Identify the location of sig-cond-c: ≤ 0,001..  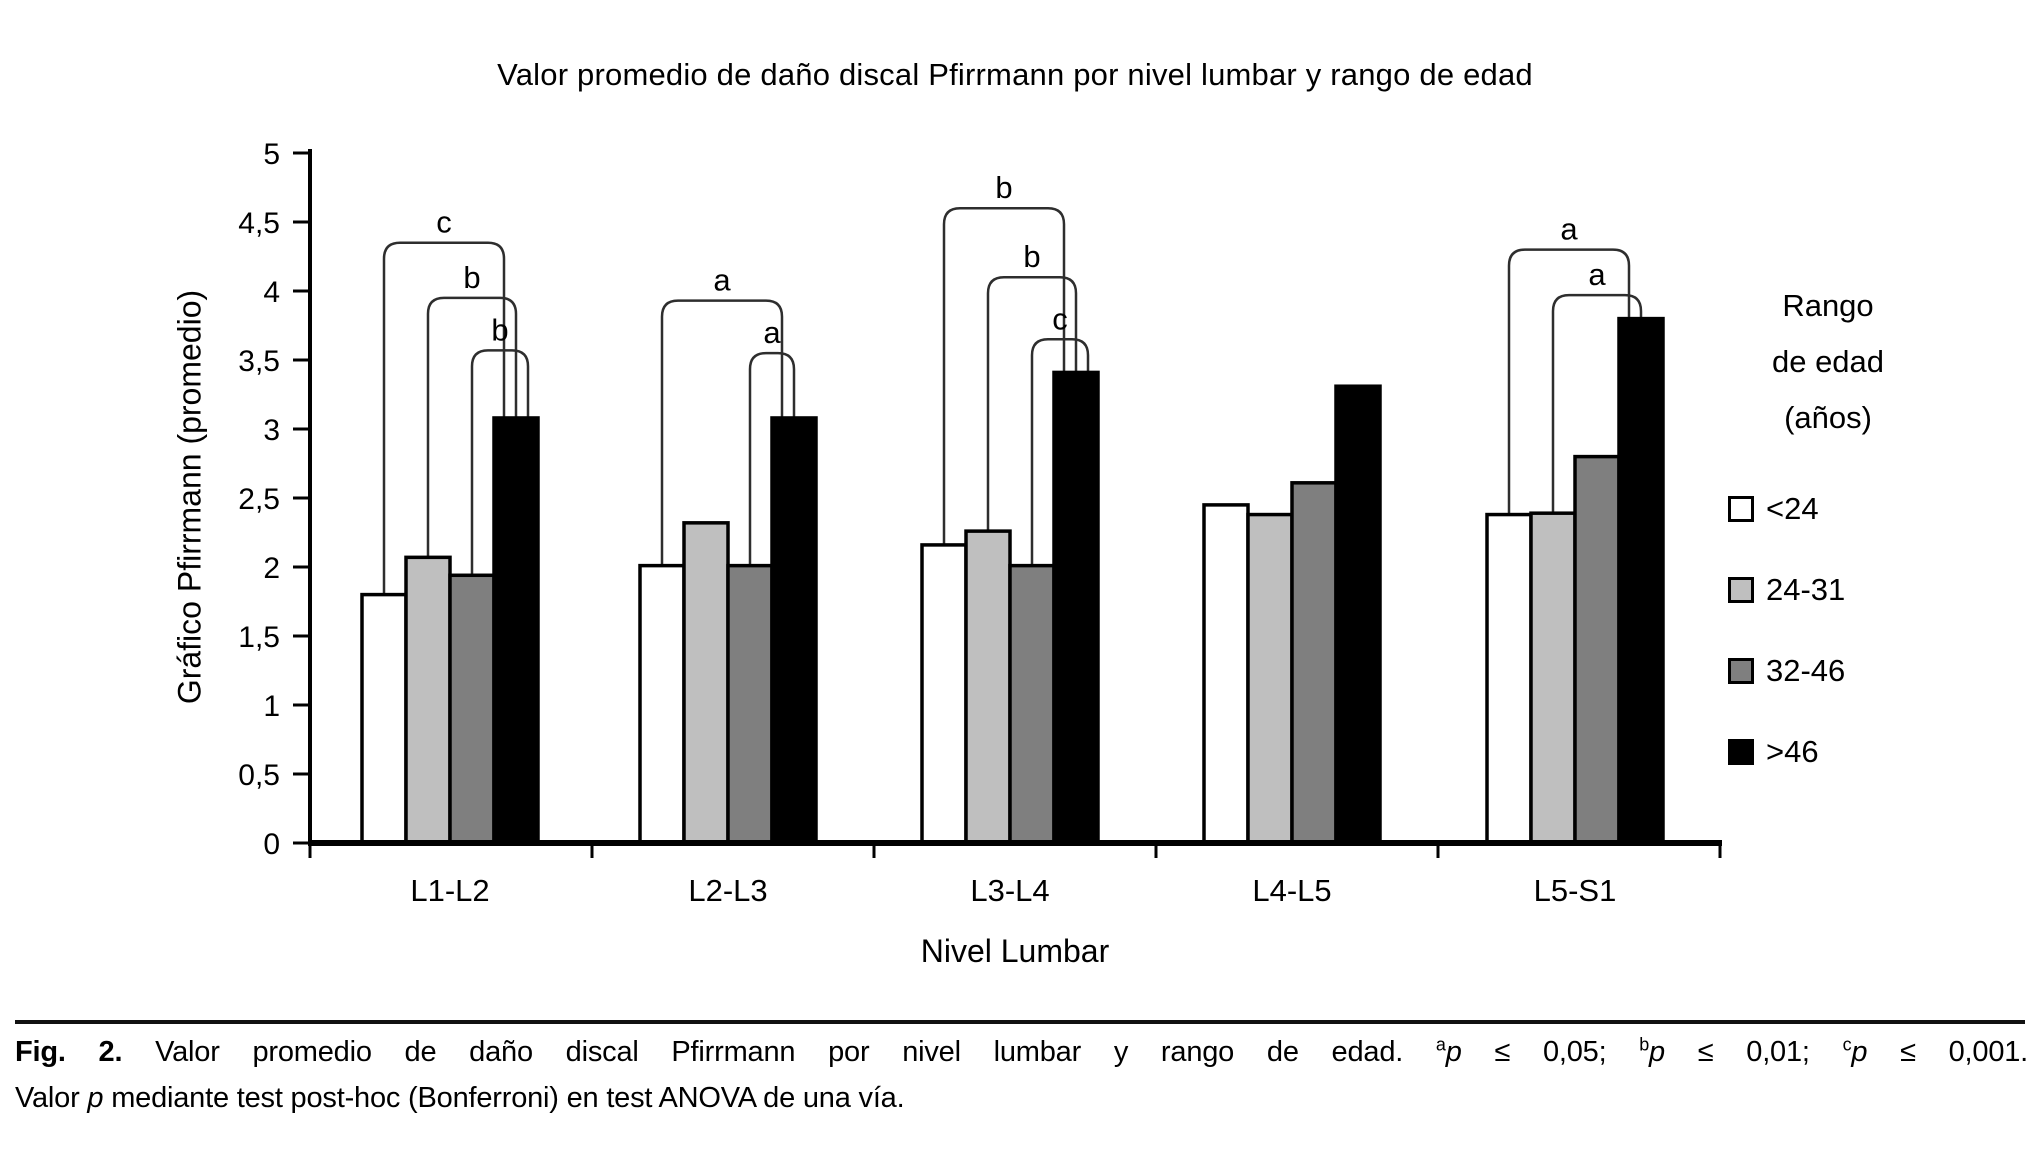
(1948, 1052).